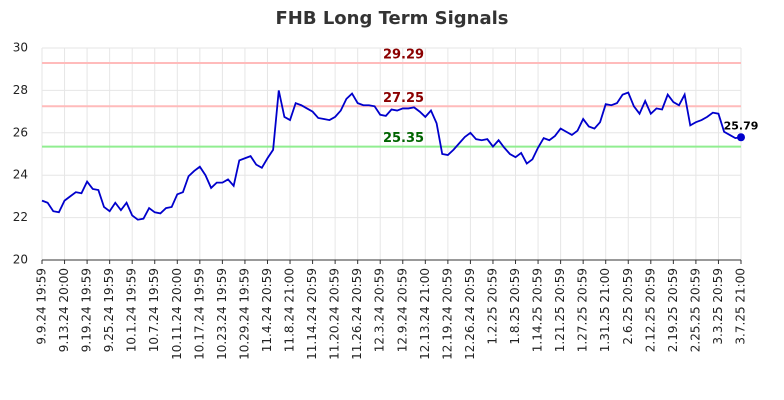 The image size is (784, 400). I want to click on signal-label: 25.35, so click(403, 138).